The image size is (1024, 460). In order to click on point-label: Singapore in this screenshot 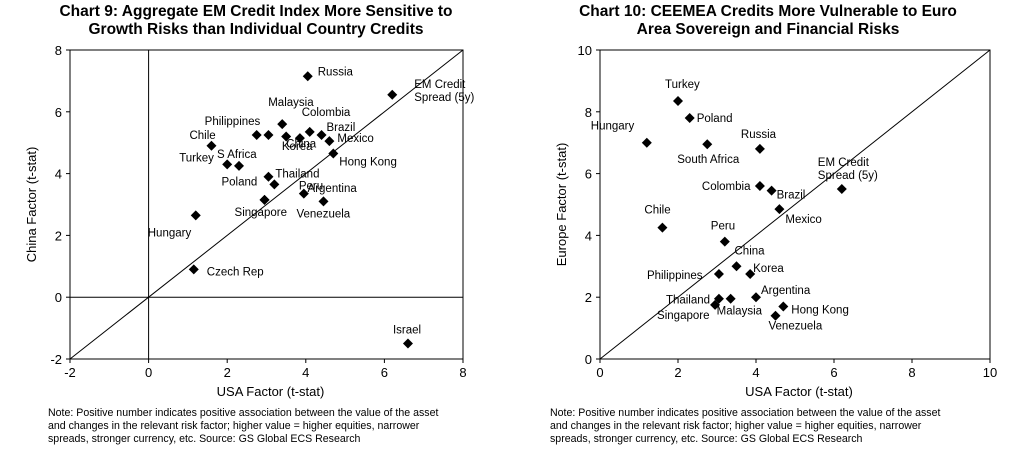, I will do `click(683, 316)`.